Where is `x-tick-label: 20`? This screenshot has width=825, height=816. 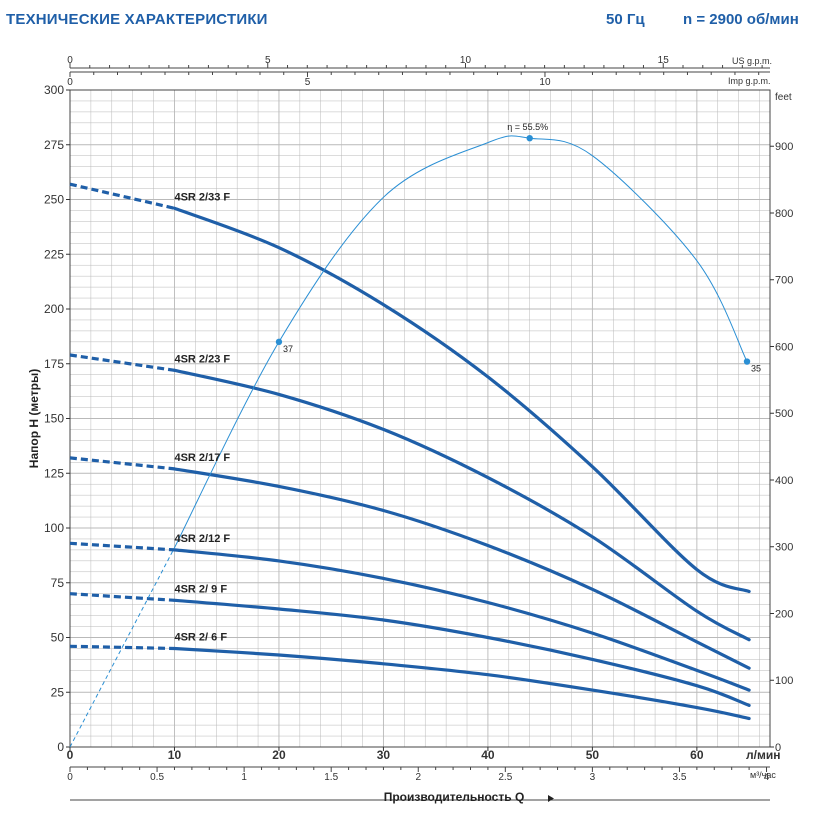 x-tick-label: 20 is located at coordinates (279, 755).